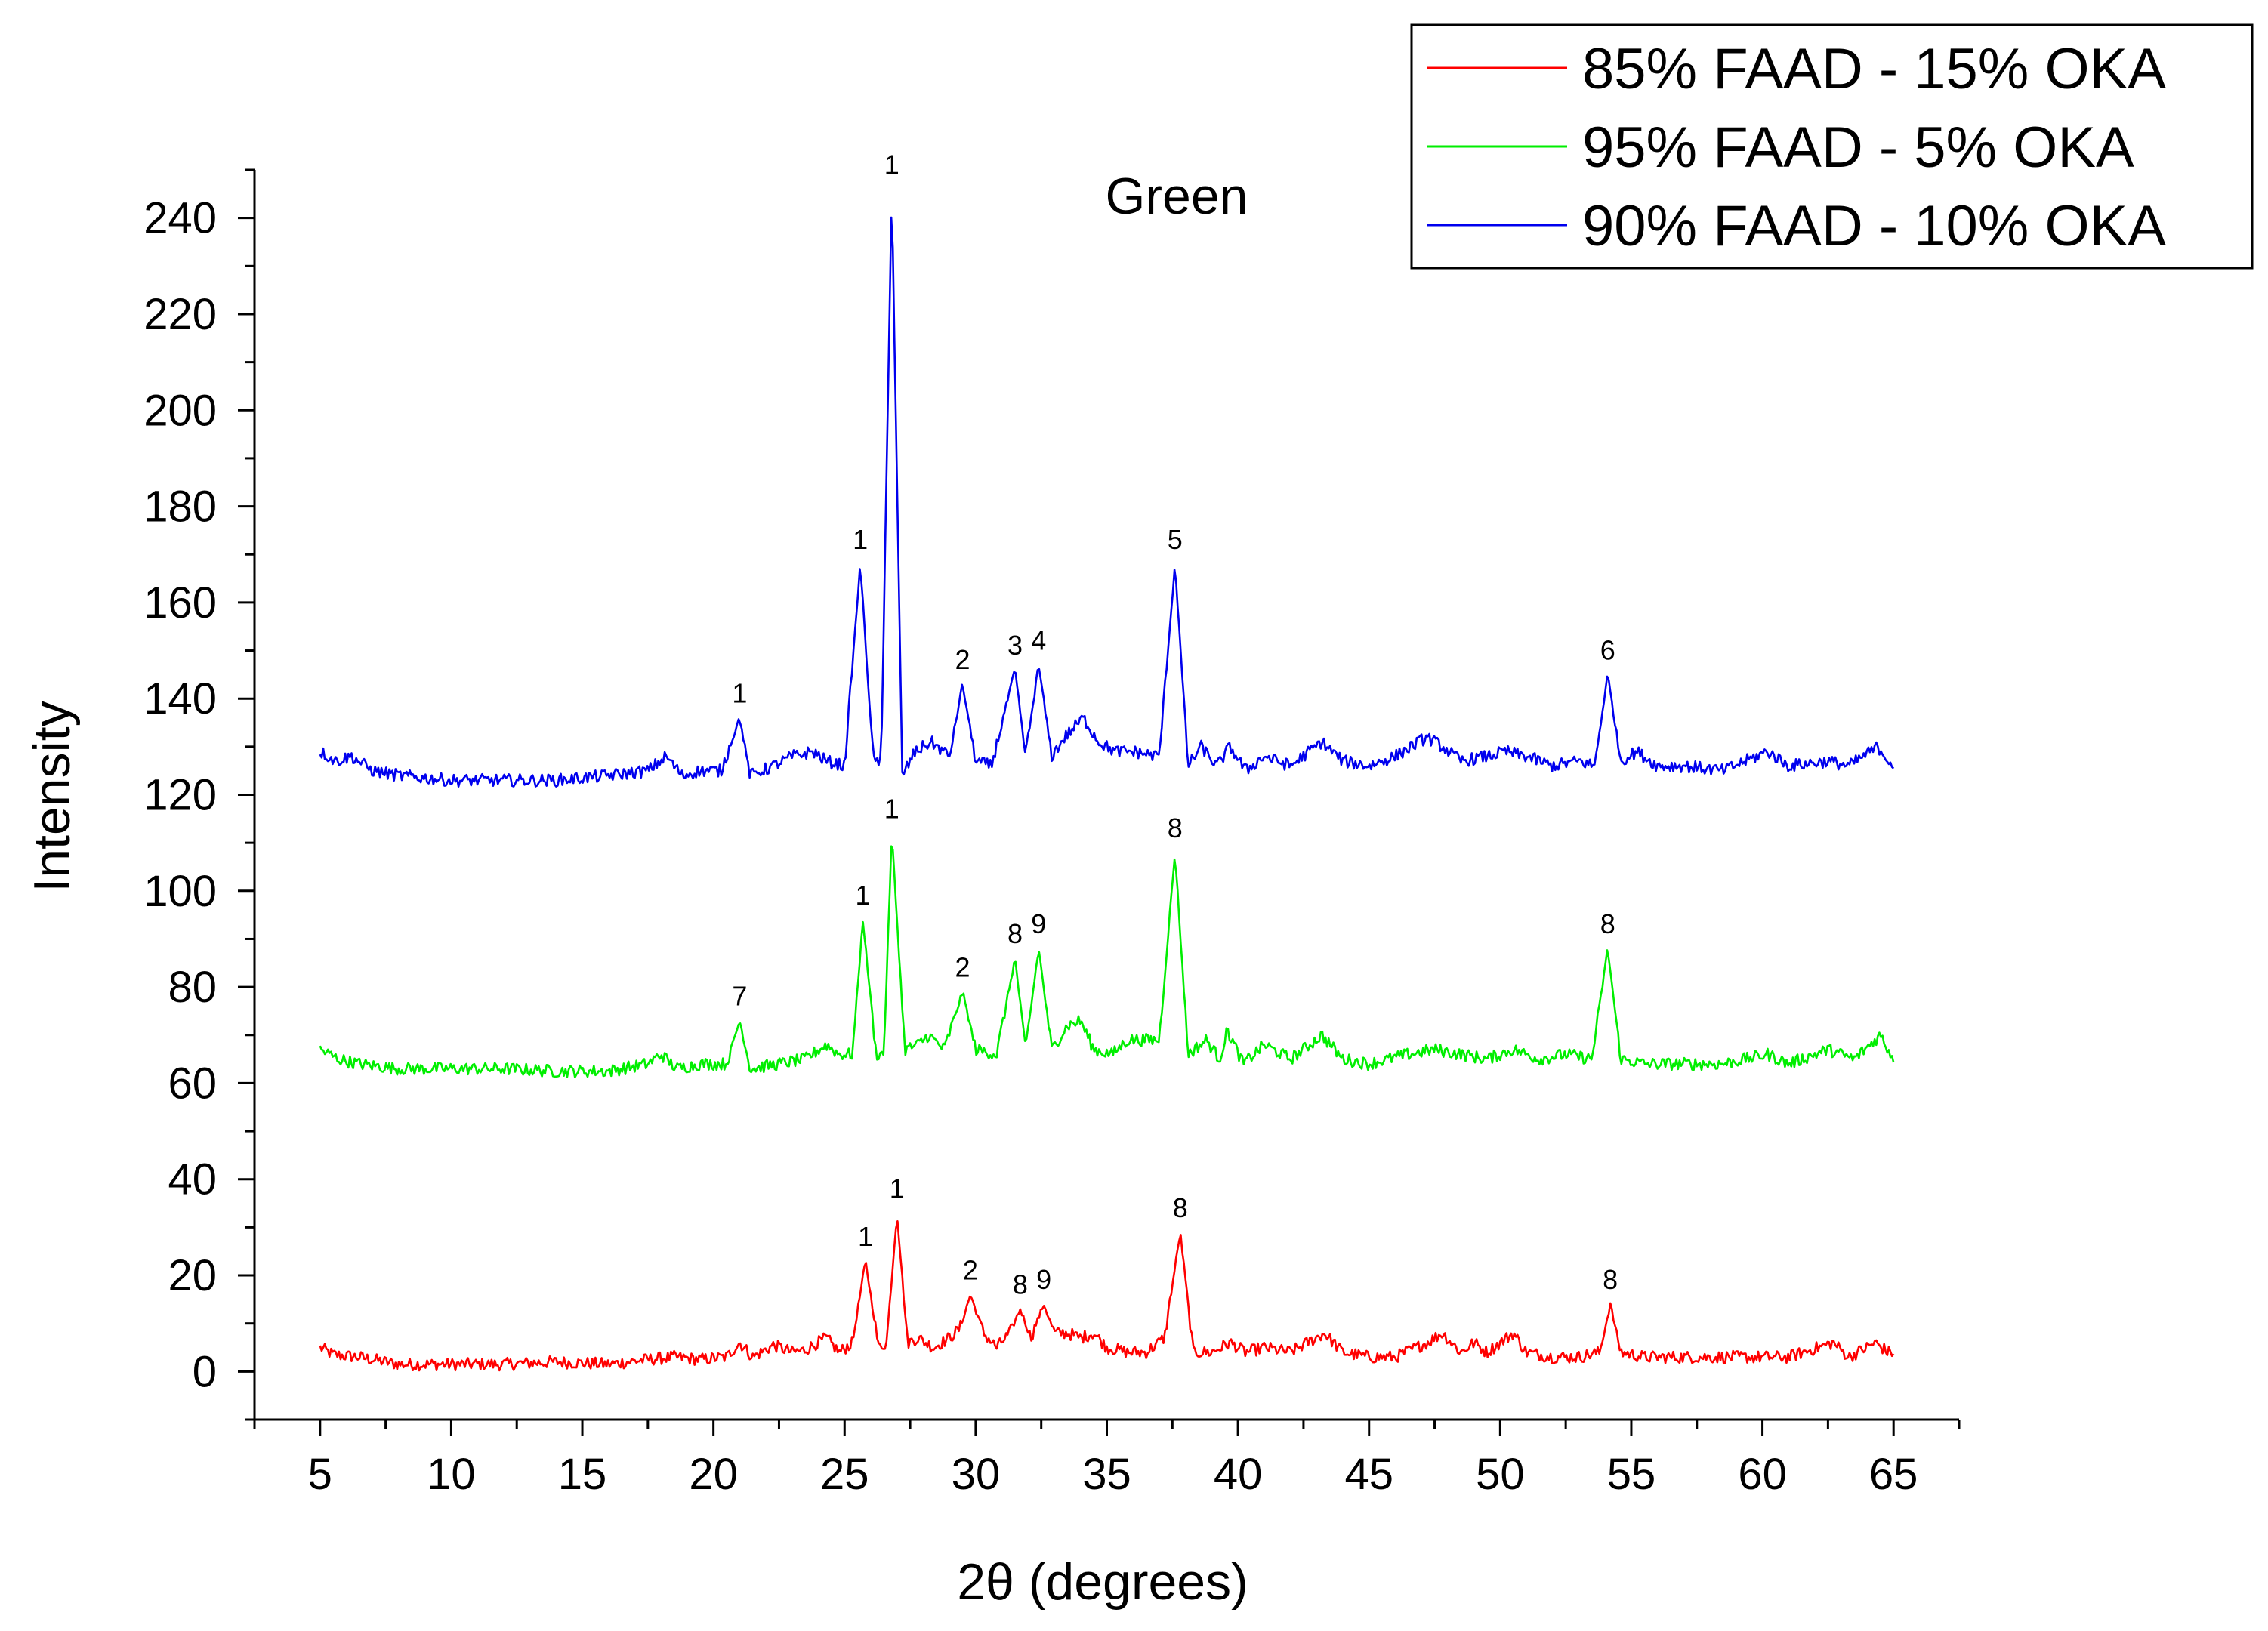 This screenshot has height=1631, width=2268. What do you see at coordinates (583, 1474) in the screenshot?
I see `x-tick-label: 15` at bounding box center [583, 1474].